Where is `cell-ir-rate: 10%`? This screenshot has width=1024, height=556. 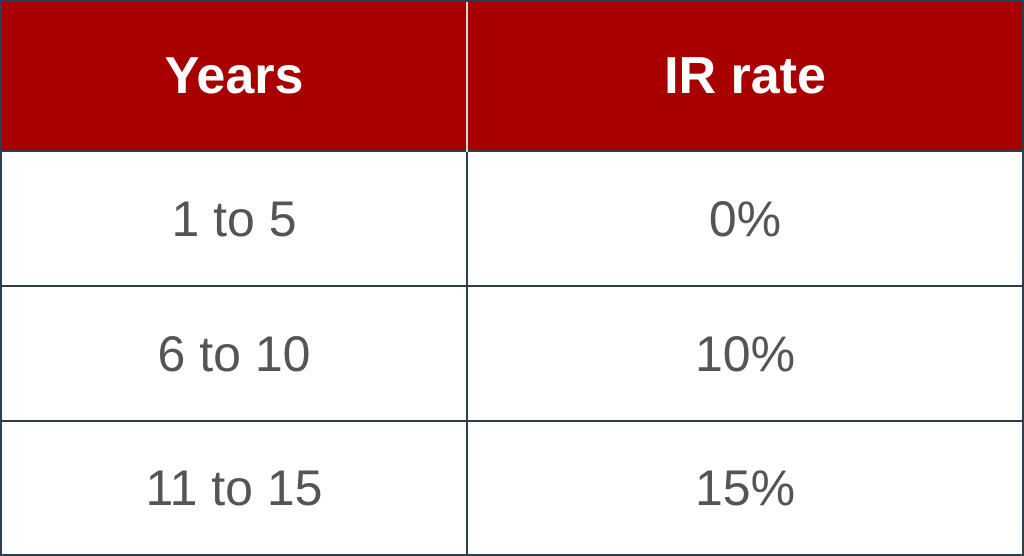
cell-ir-rate: 10% is located at coordinates (744, 353).